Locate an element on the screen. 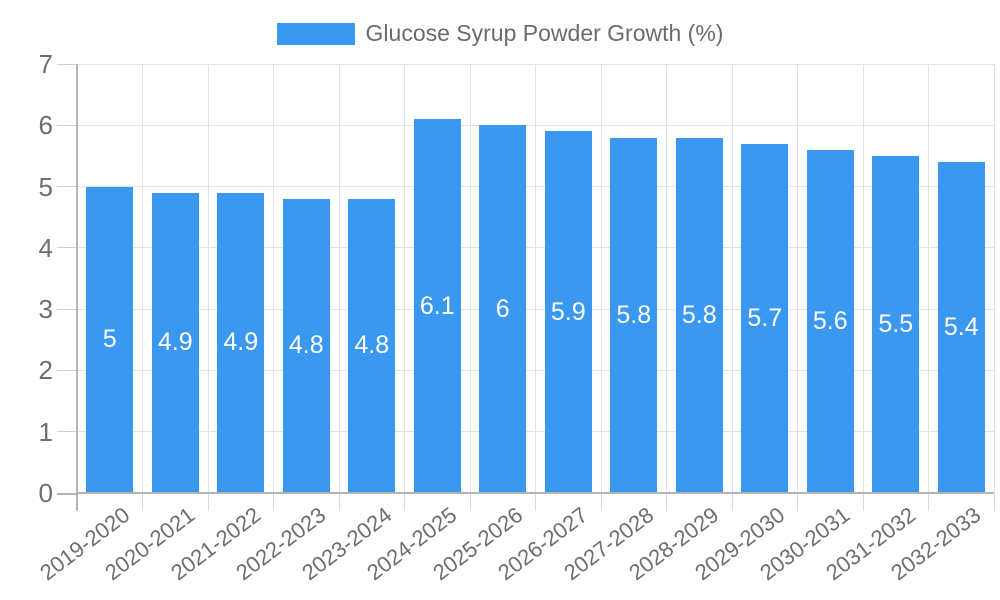  y-axis-label: 0 is located at coordinates (45, 493).